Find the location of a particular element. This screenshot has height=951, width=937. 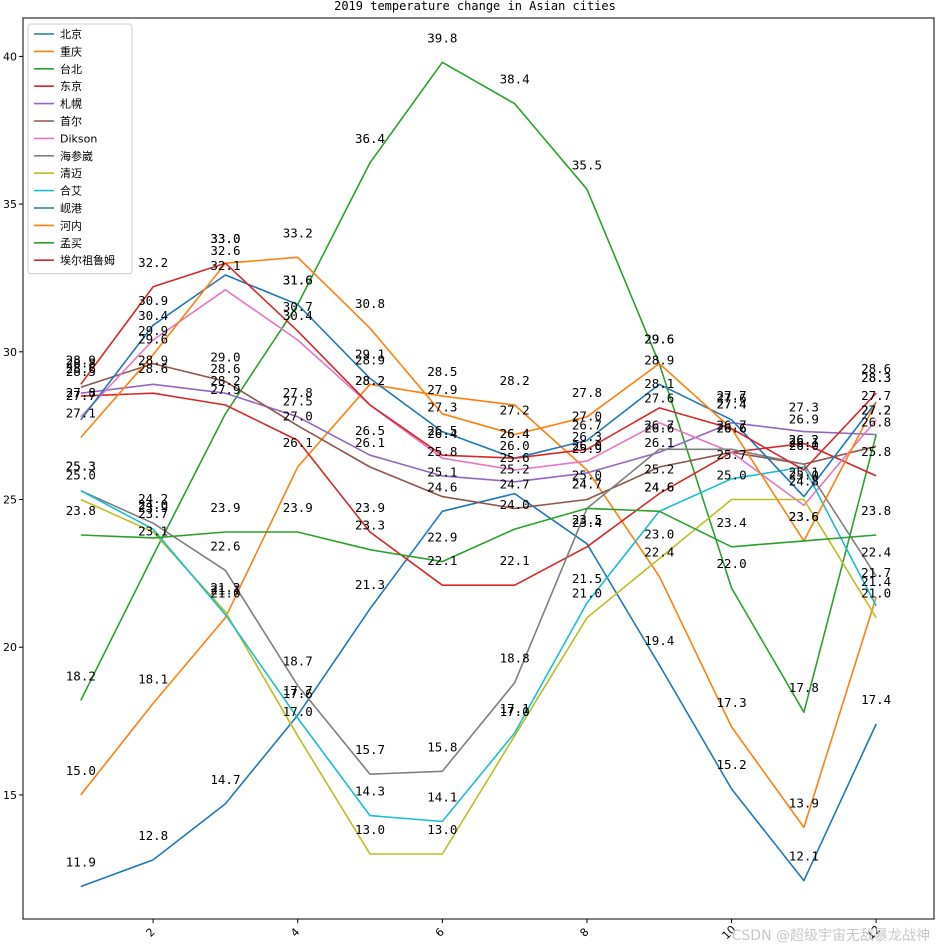

data-label: 23.7 is located at coordinates (153, 513).